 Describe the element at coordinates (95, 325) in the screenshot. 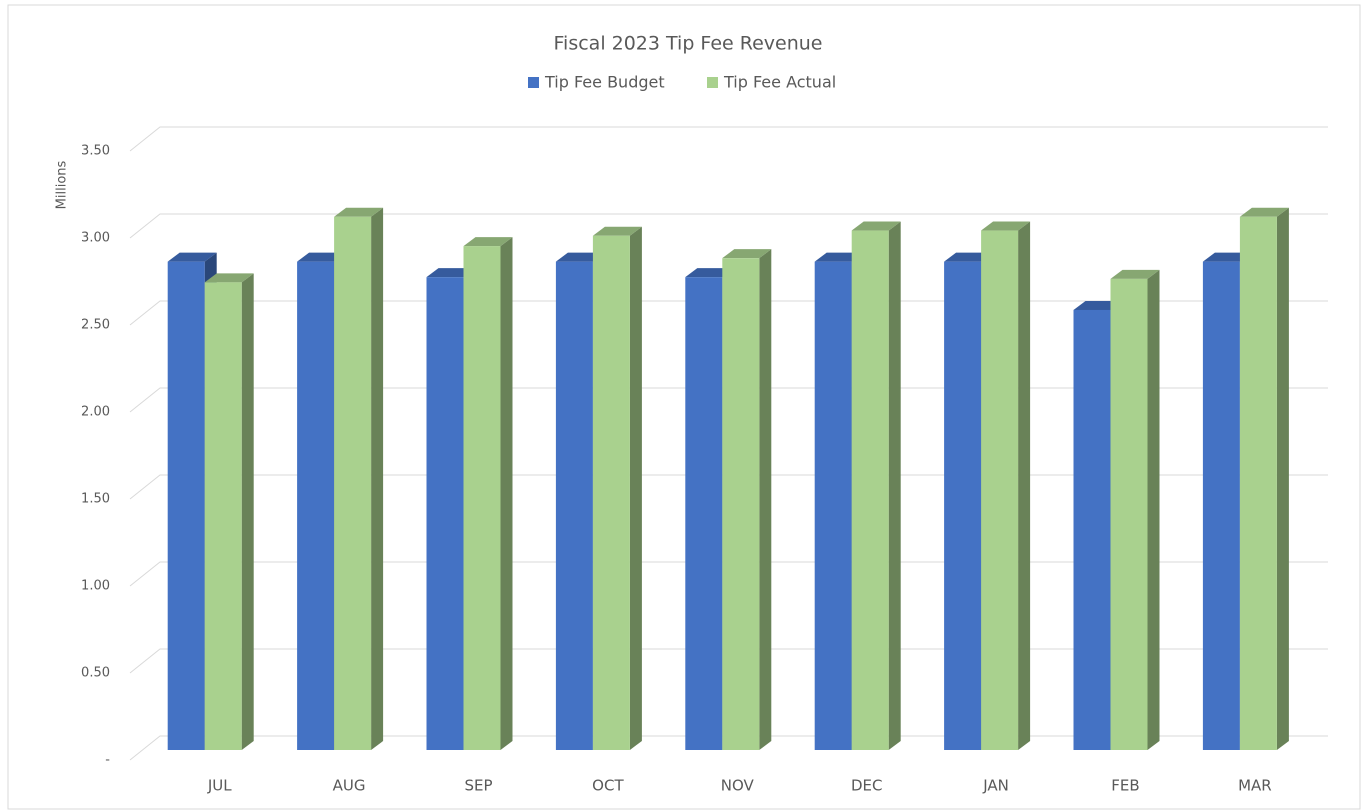

I see `y-tick-label: 2.50` at that location.